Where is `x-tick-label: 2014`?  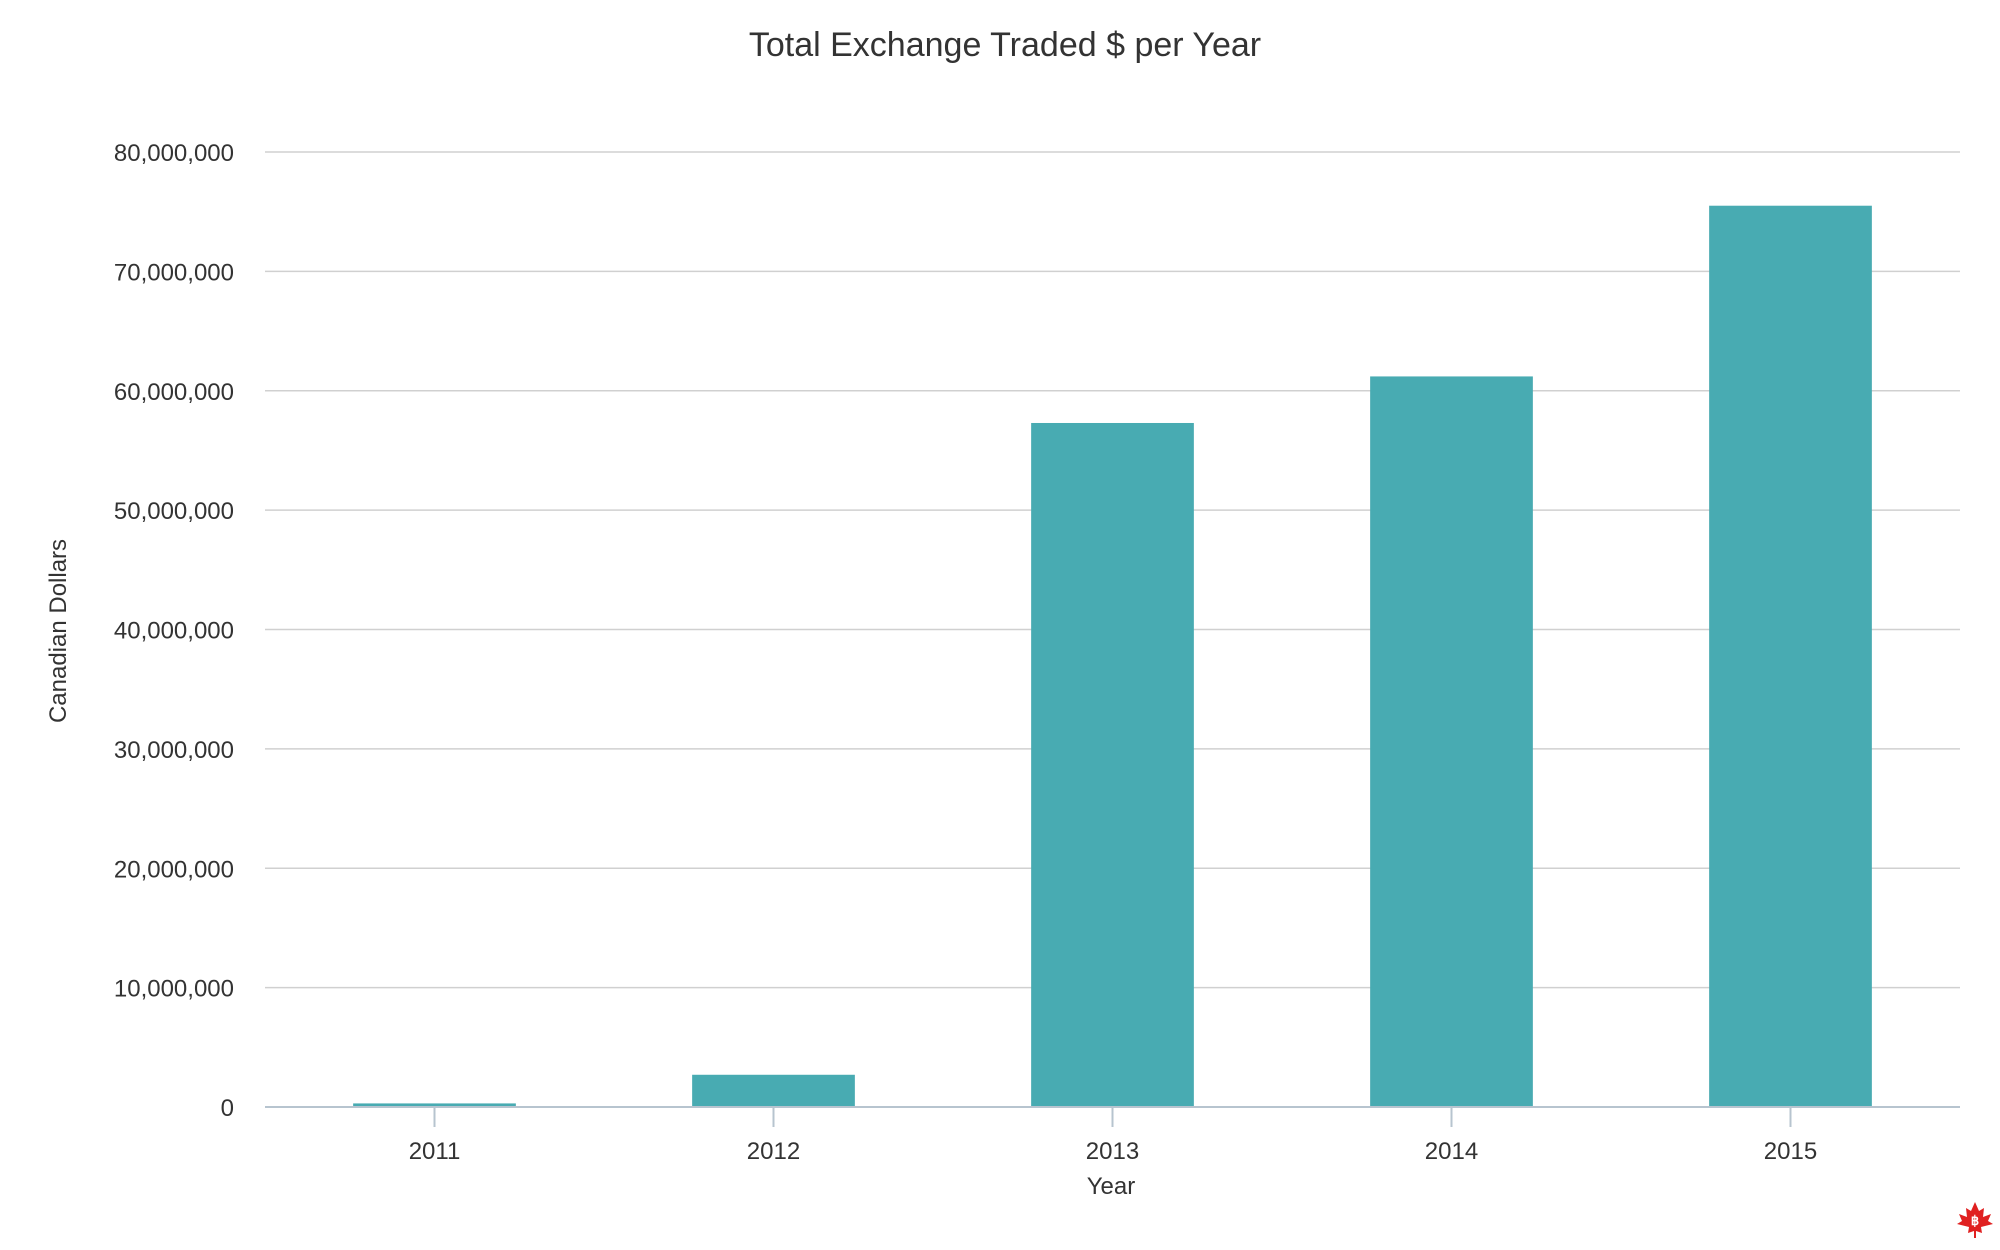 x-tick-label: 2014 is located at coordinates (1451, 1151).